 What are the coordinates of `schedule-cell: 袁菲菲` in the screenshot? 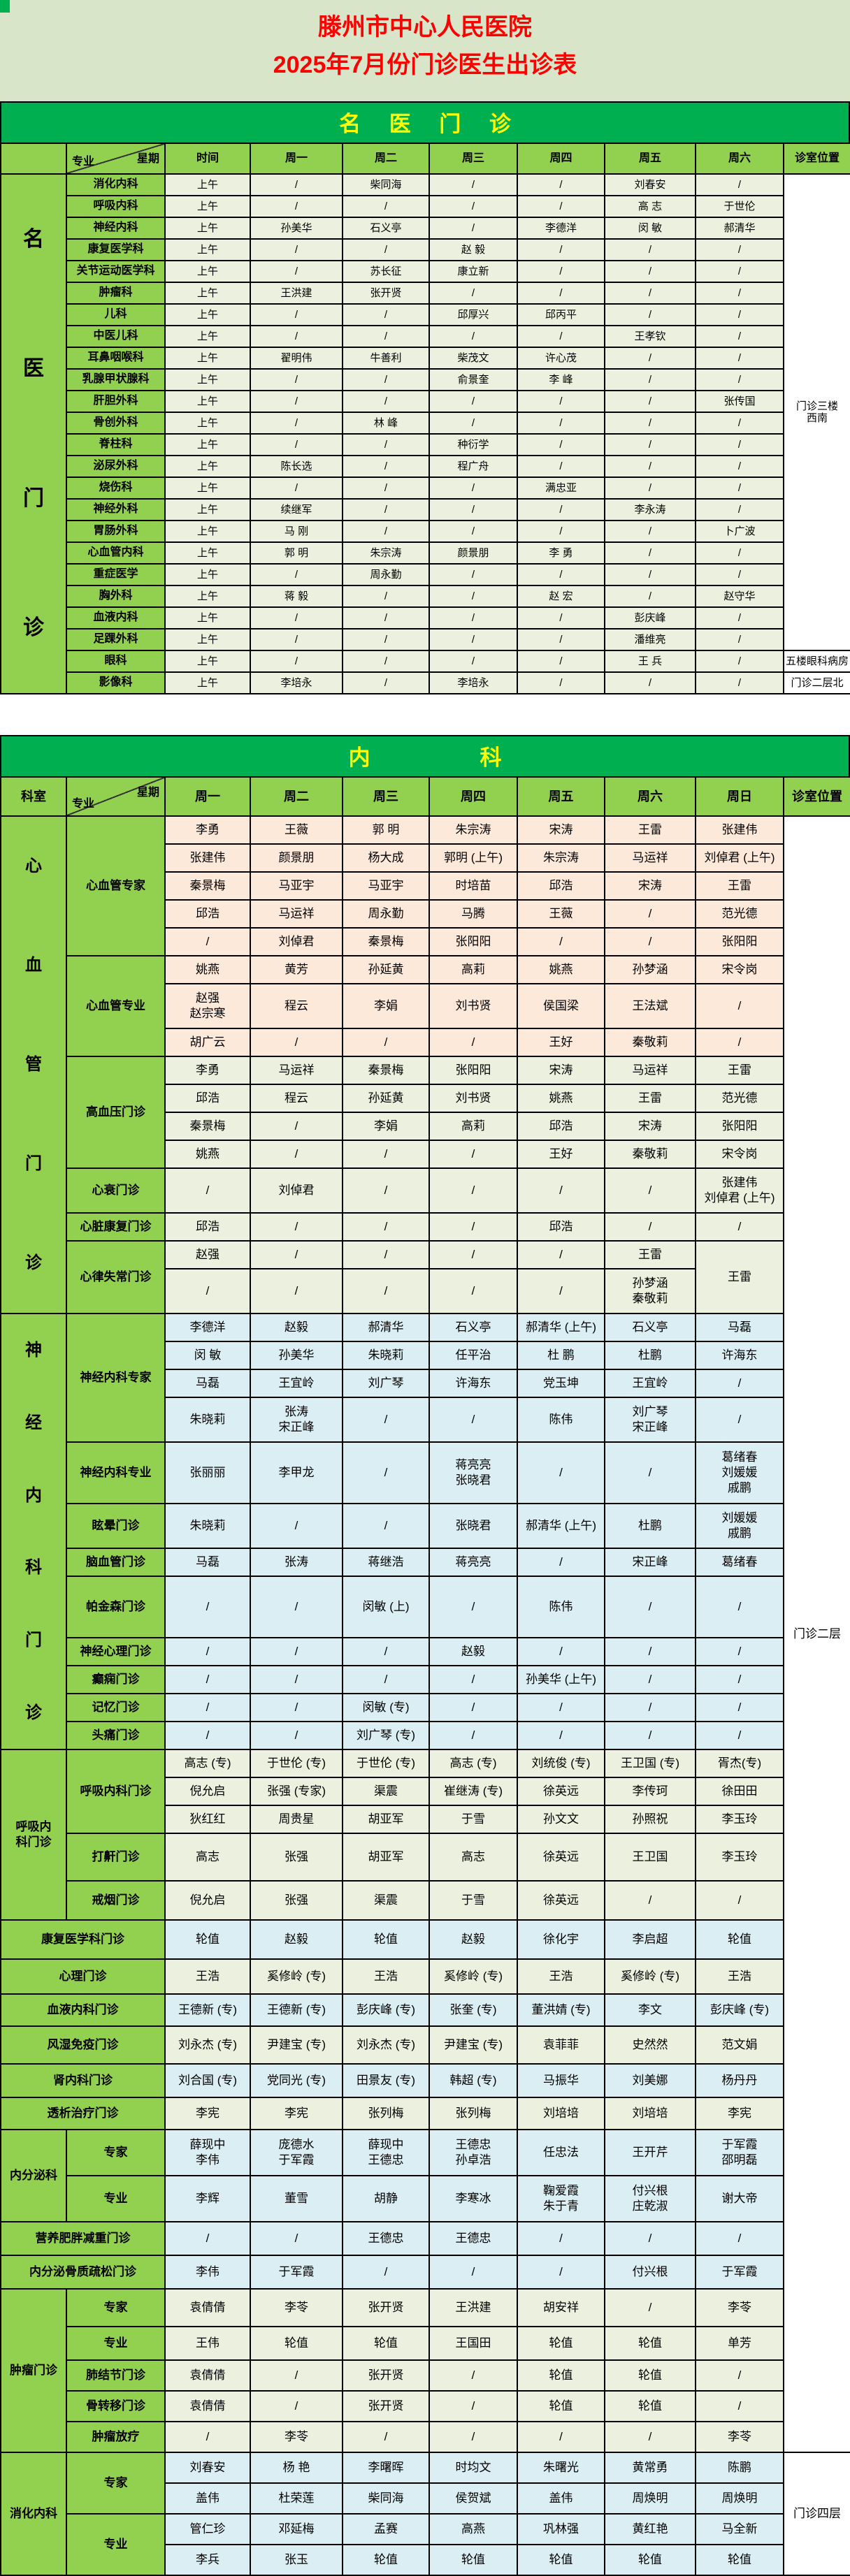 It's located at (561, 2045).